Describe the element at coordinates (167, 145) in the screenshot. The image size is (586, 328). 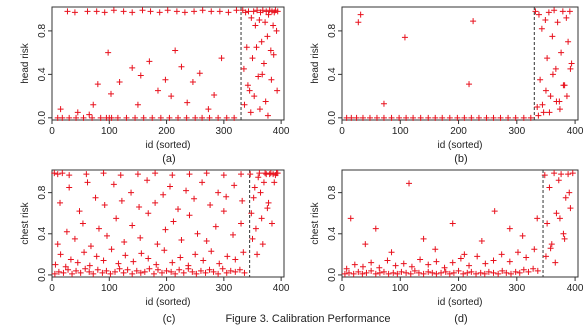
I see `x-axis-label: id (sorted)` at that location.